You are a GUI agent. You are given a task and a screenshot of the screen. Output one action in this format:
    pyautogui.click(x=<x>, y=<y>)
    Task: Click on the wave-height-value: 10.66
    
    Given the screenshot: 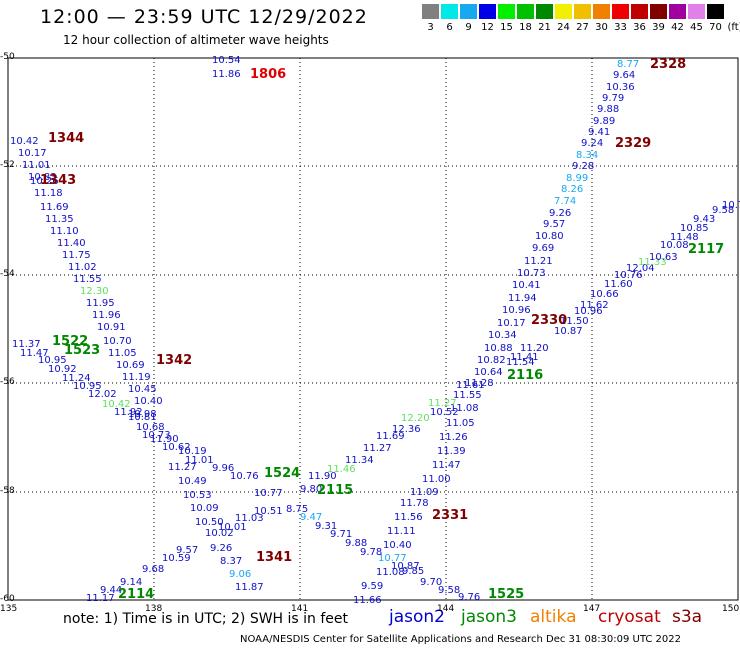 What is the action you would take?
    pyautogui.click(x=604, y=294)
    